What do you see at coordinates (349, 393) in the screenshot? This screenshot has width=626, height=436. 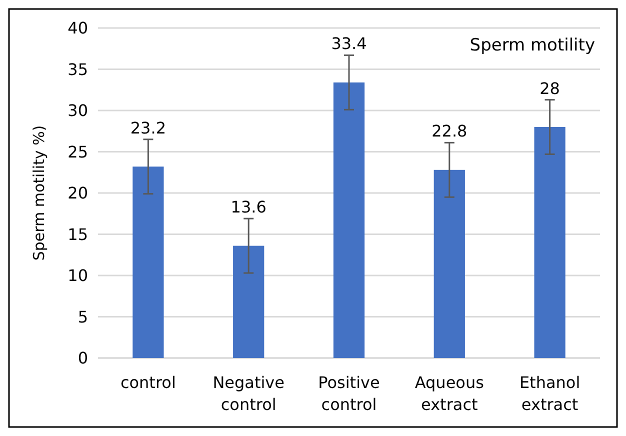 I see `x-tick-label: Positive control` at bounding box center [349, 393].